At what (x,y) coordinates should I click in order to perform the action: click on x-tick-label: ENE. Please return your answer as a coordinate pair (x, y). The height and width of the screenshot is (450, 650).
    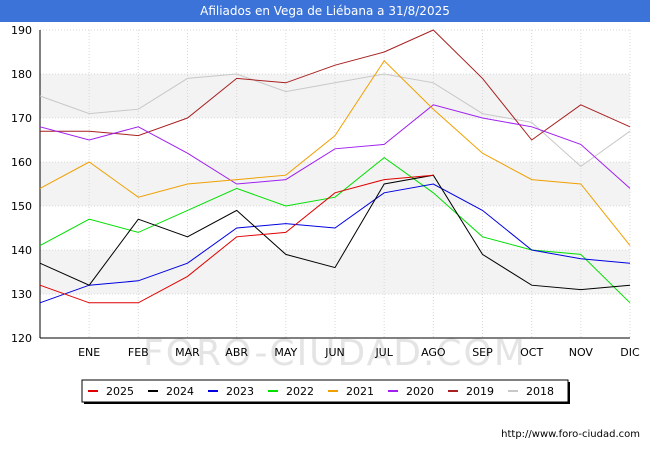
    Looking at the image, I should click on (89, 352).